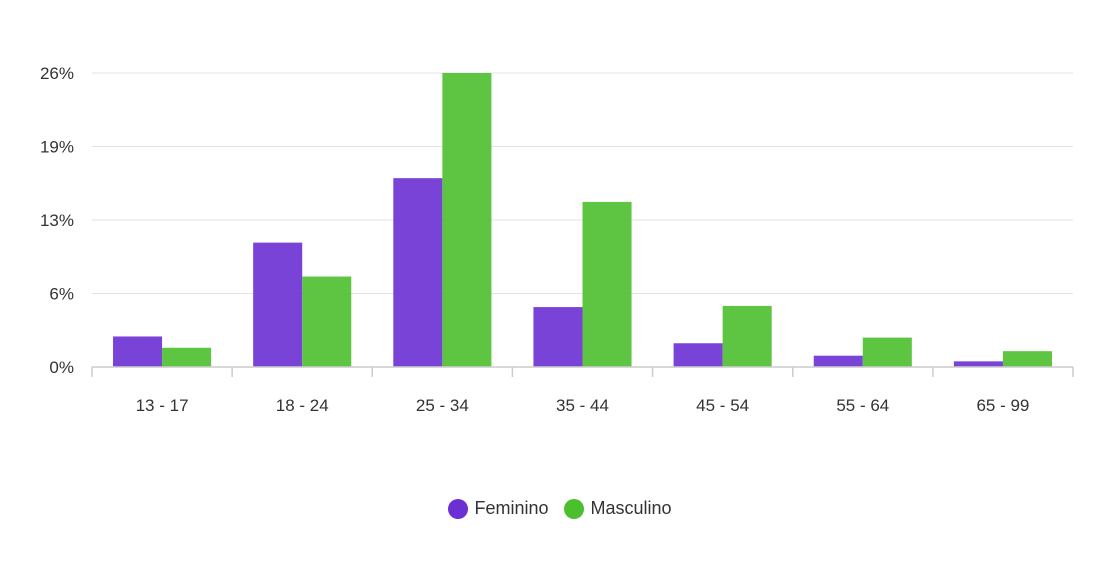 Image resolution: width=1120 pixels, height=565 pixels. Describe the element at coordinates (57, 73) in the screenshot. I see `y-tick-label: 26%` at that location.